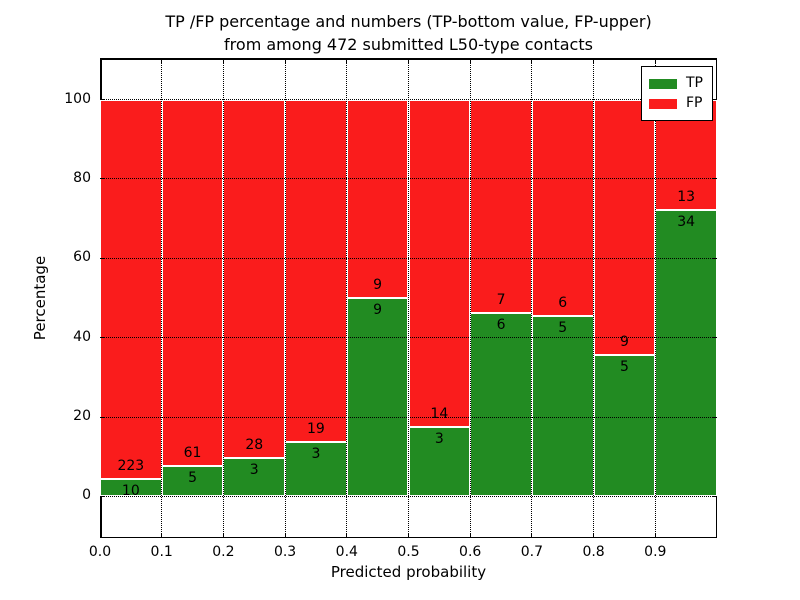 Image resolution: width=800 pixels, height=600 pixels. What do you see at coordinates (470, 552) in the screenshot?
I see `x-tick-label: 0.6` at bounding box center [470, 552].